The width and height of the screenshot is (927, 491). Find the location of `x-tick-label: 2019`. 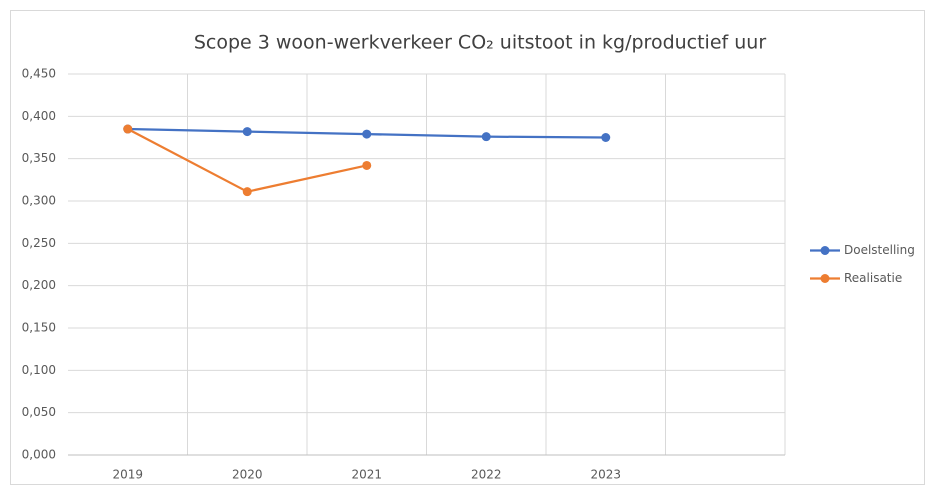

x-tick-label: 2019 is located at coordinates (127, 475).